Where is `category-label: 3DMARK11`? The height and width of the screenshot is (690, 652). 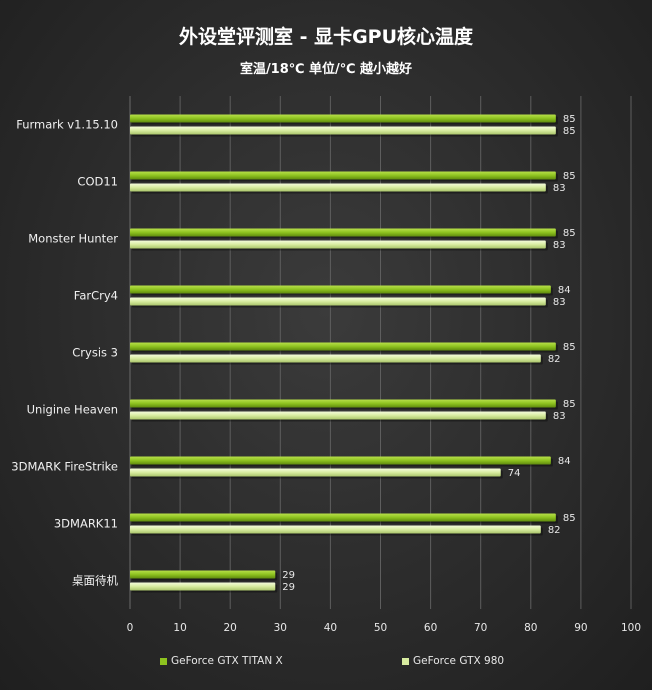 category-label: 3DMARK11 is located at coordinates (86, 524).